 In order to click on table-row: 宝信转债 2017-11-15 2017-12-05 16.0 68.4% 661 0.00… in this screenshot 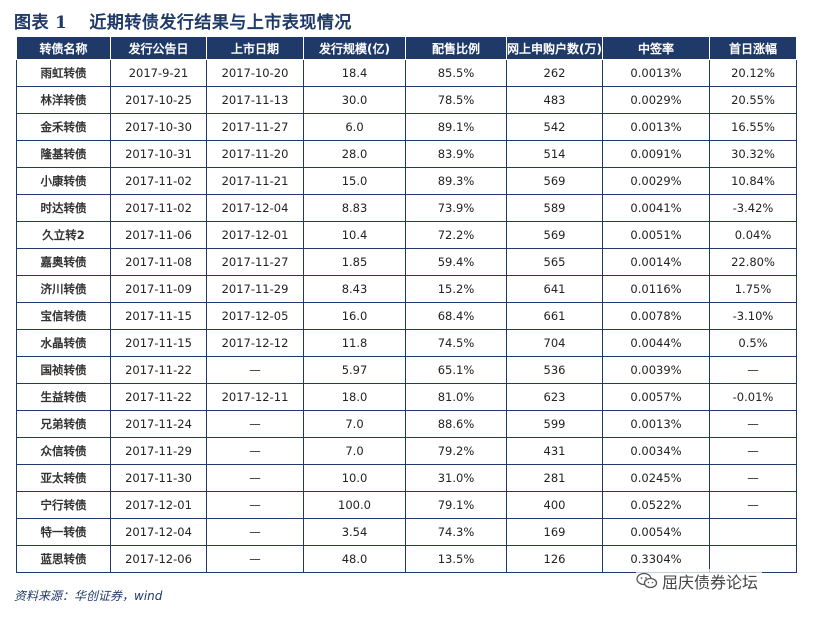, I will do `click(406, 316)`.